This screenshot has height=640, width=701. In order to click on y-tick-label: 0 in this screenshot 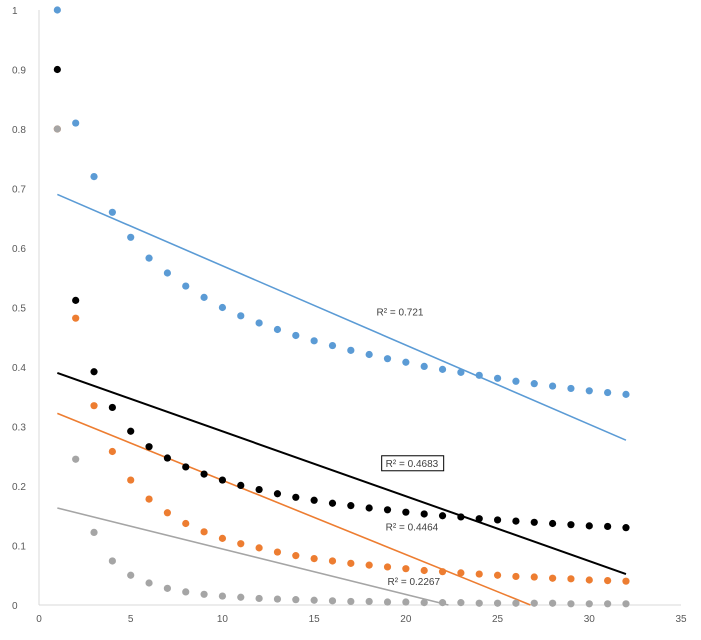, I will do `click(15, 606)`.